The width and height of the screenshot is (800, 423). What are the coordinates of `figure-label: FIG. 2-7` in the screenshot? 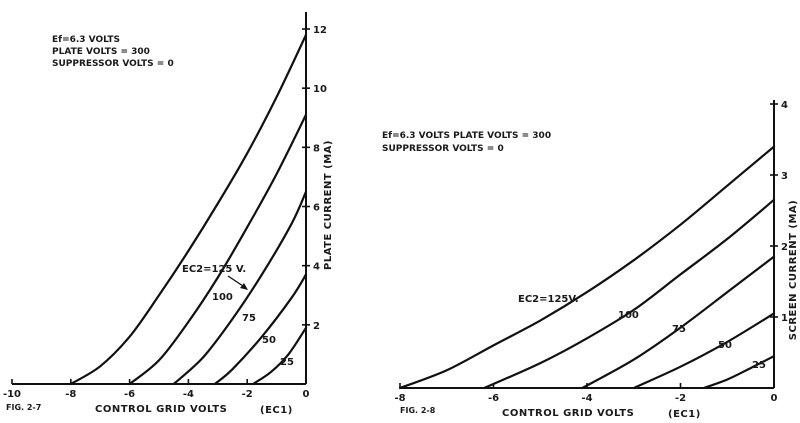 It's located at (23, 407).